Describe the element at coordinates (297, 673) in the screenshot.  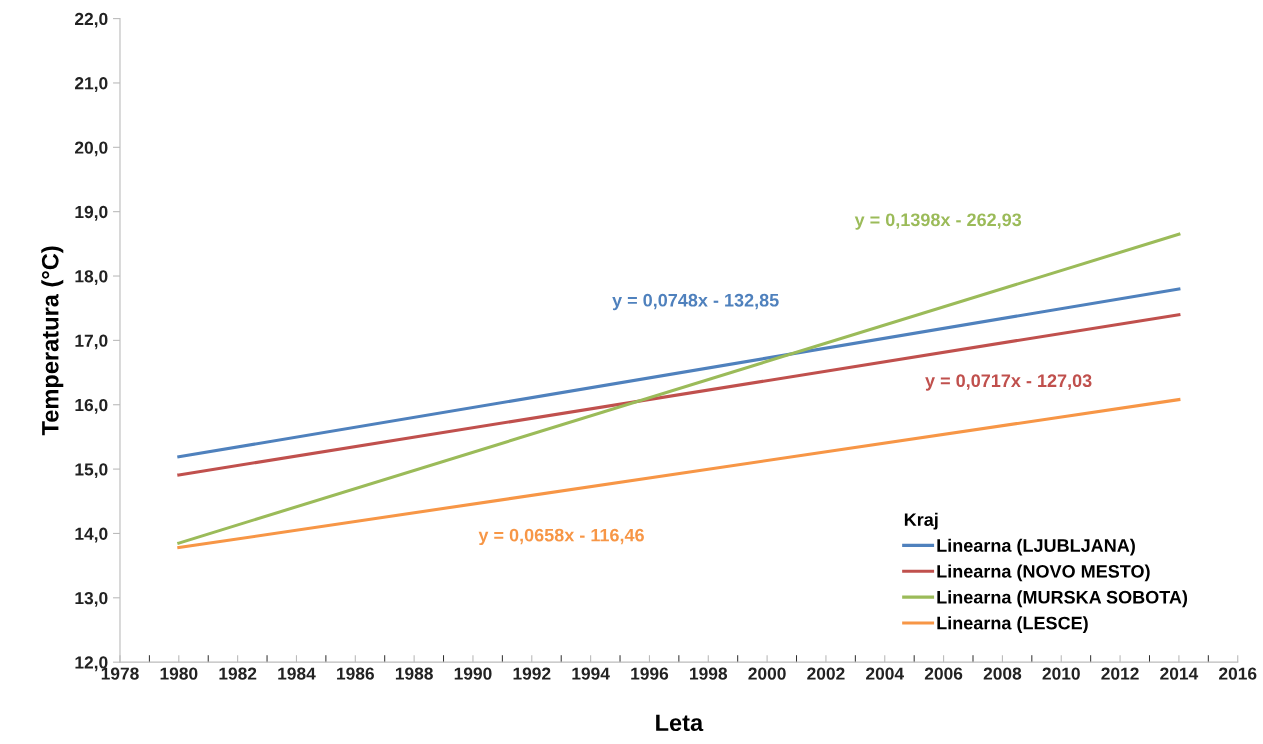
I see `x-tick-label: 1984` at that location.